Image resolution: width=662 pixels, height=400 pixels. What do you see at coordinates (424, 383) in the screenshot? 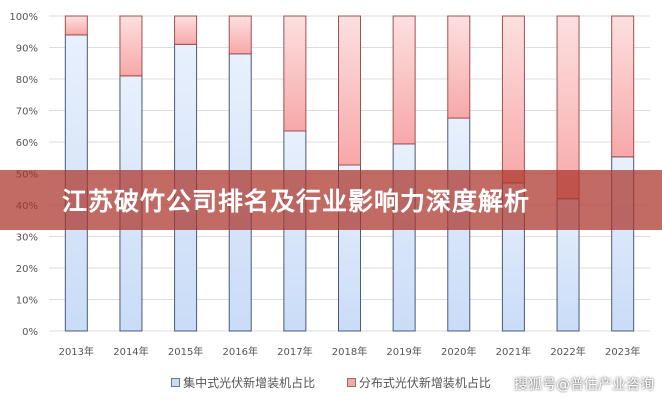
I see `legend-label: 分布式光伏新增装机占比` at bounding box center [424, 383].